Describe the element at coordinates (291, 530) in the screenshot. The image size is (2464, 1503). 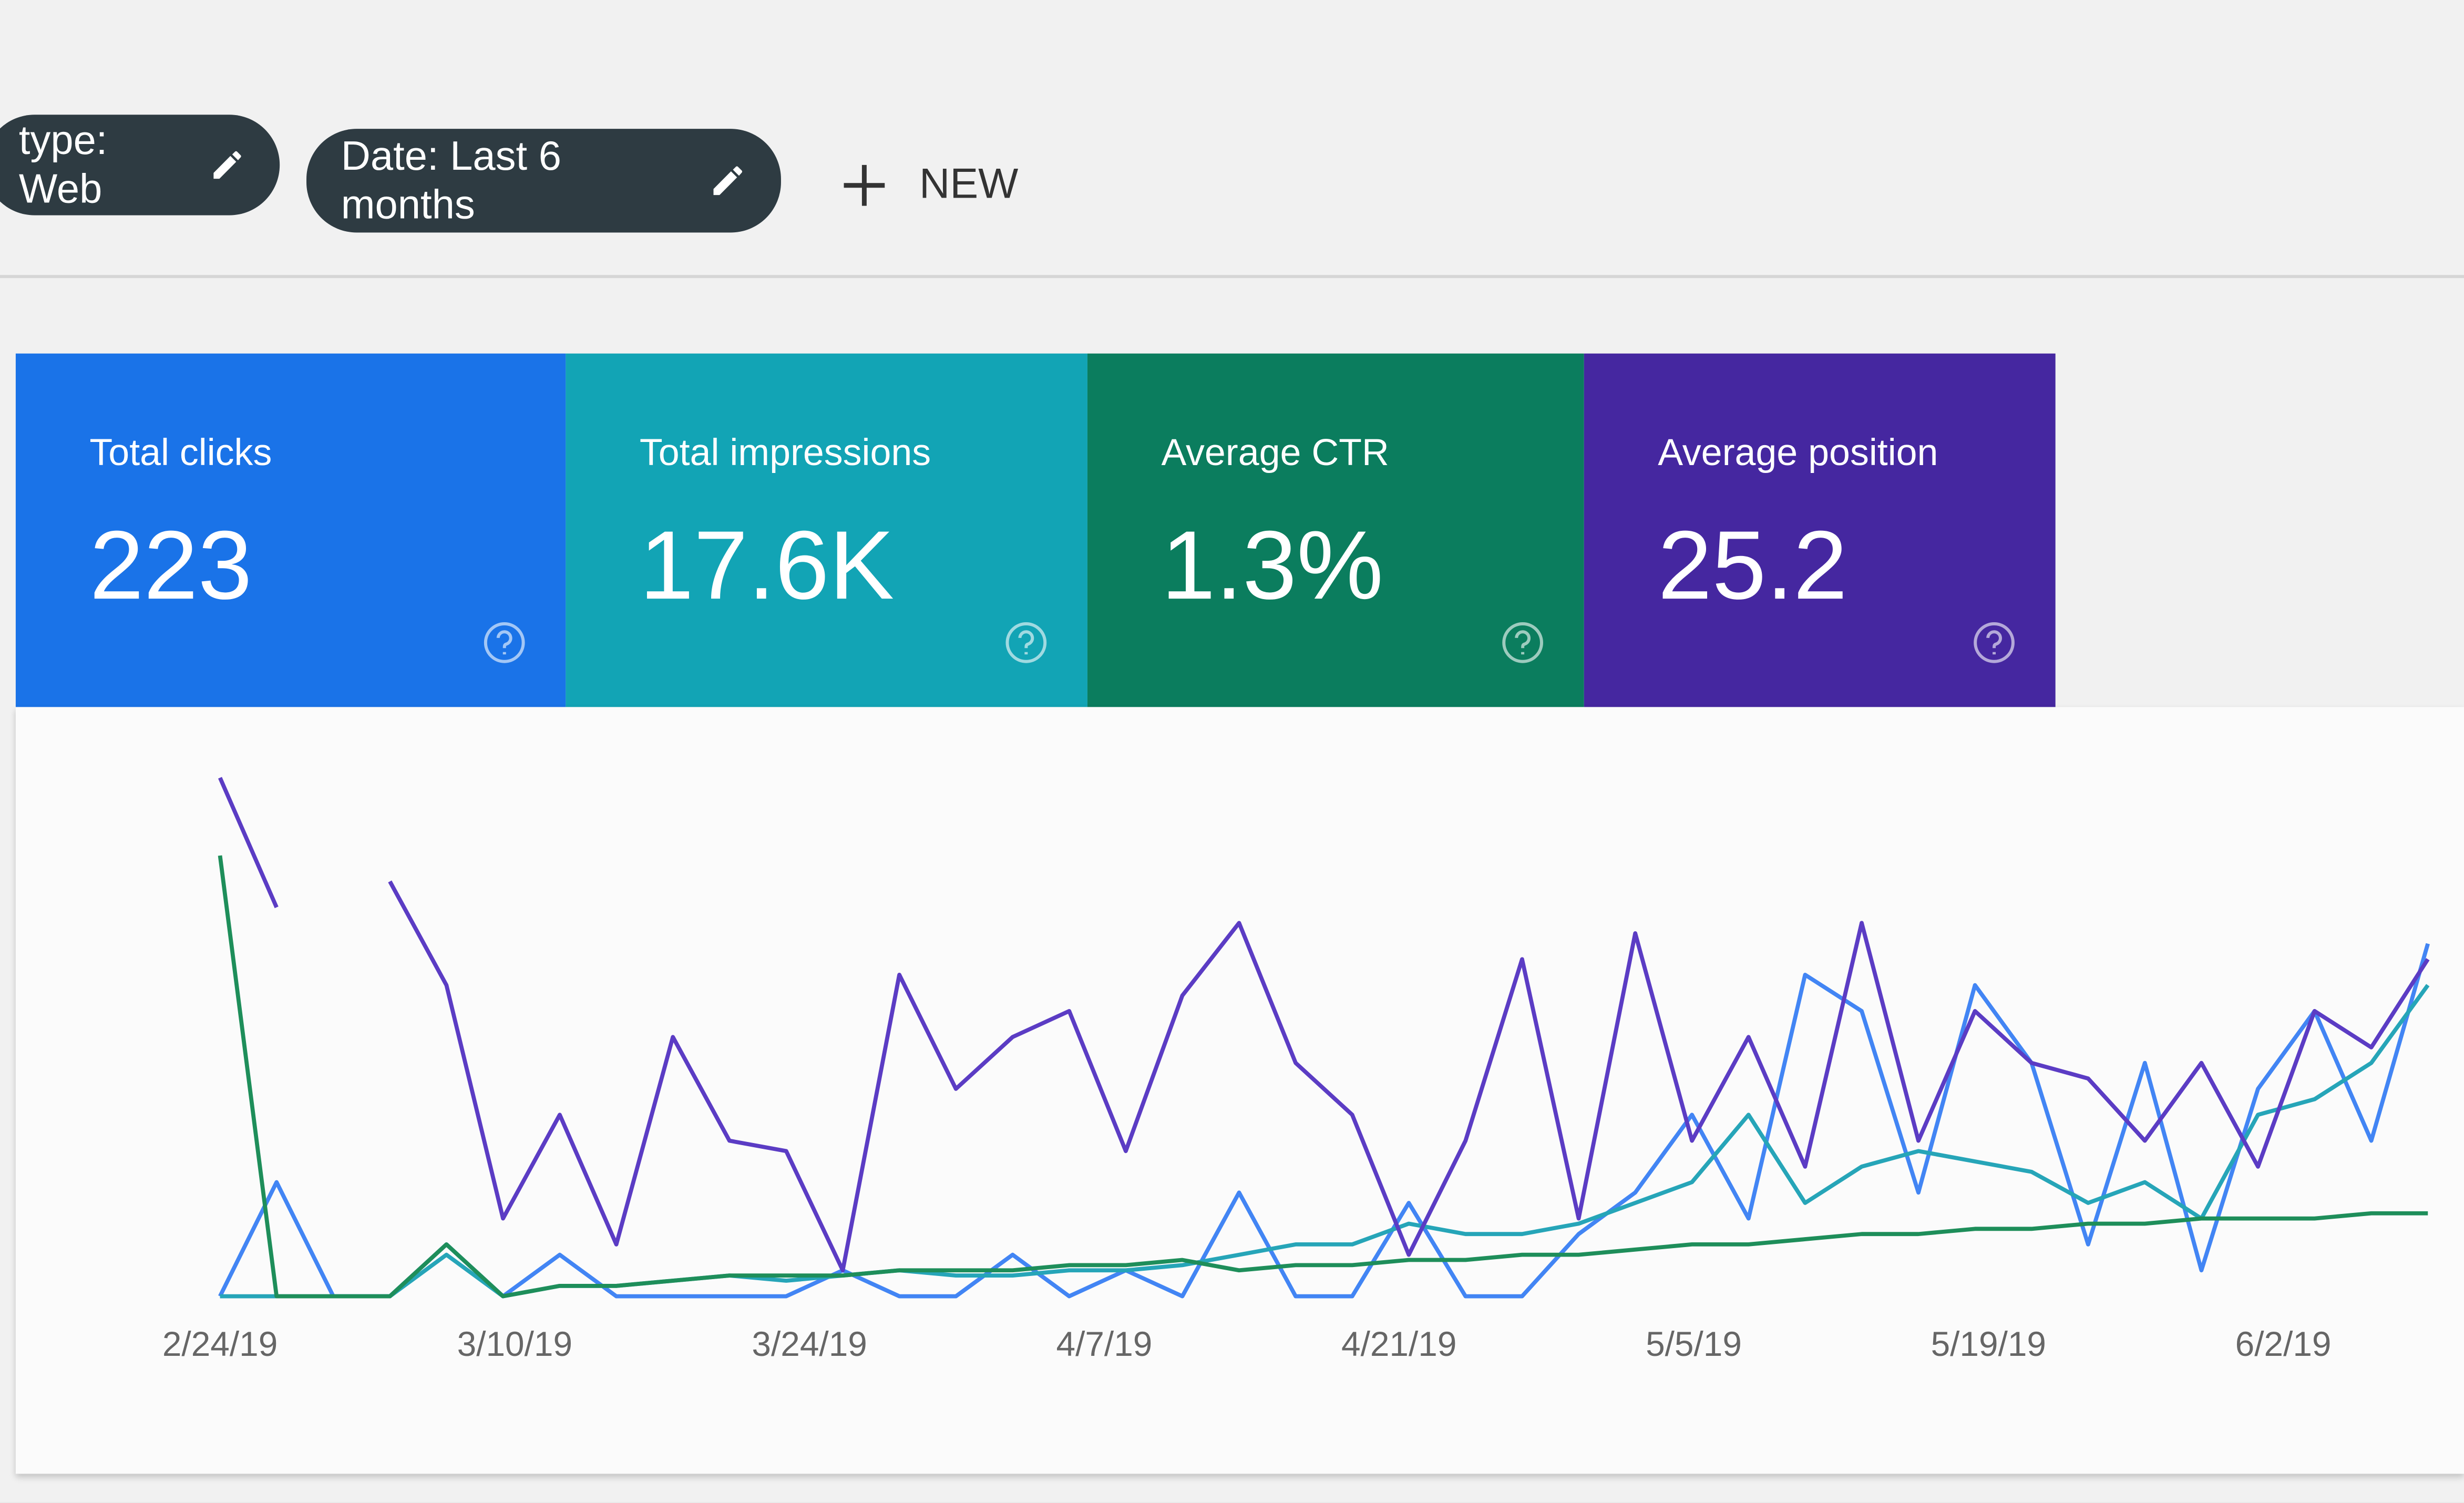
I see `metric-card: Total clicks 223` at that location.